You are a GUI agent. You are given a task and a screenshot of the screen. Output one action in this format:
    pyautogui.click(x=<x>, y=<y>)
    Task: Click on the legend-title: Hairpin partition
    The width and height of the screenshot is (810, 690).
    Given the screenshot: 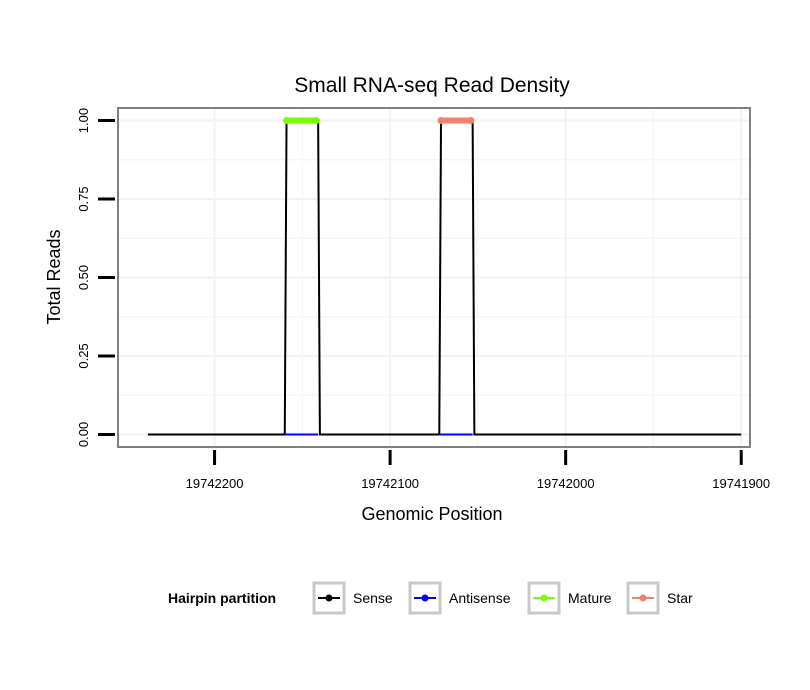 What is the action you would take?
    pyautogui.click(x=222, y=598)
    